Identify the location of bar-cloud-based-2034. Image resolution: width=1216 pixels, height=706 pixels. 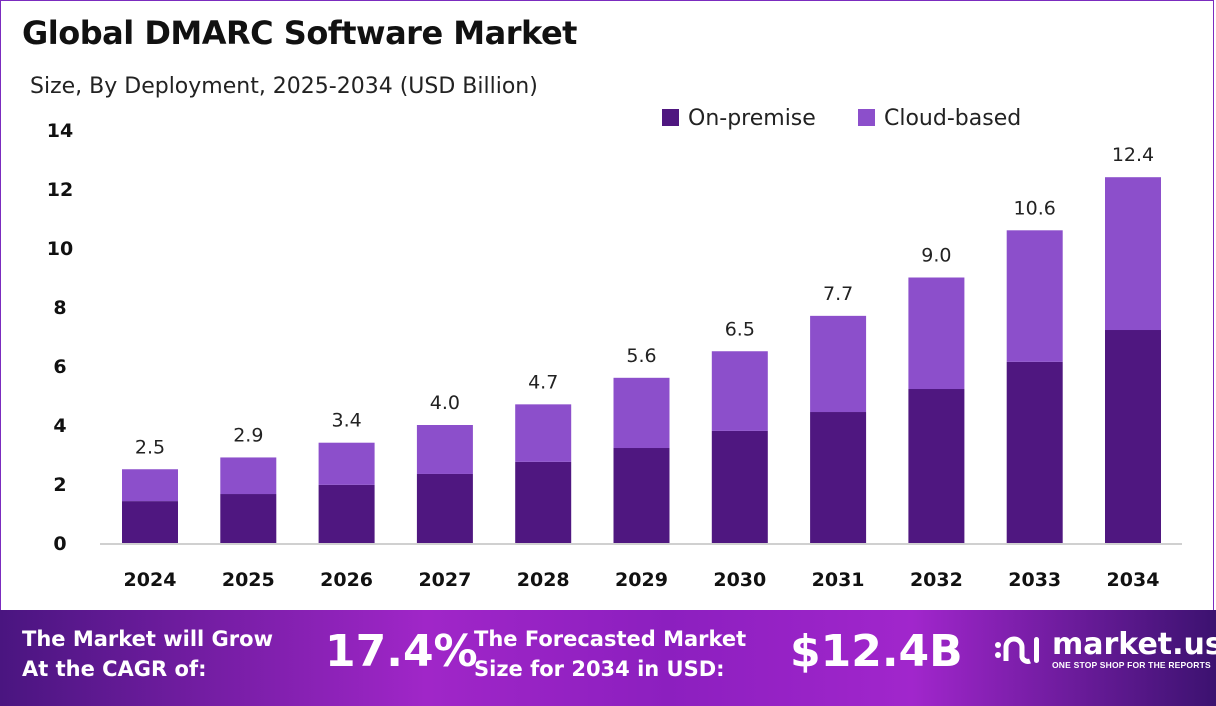
(1133, 254).